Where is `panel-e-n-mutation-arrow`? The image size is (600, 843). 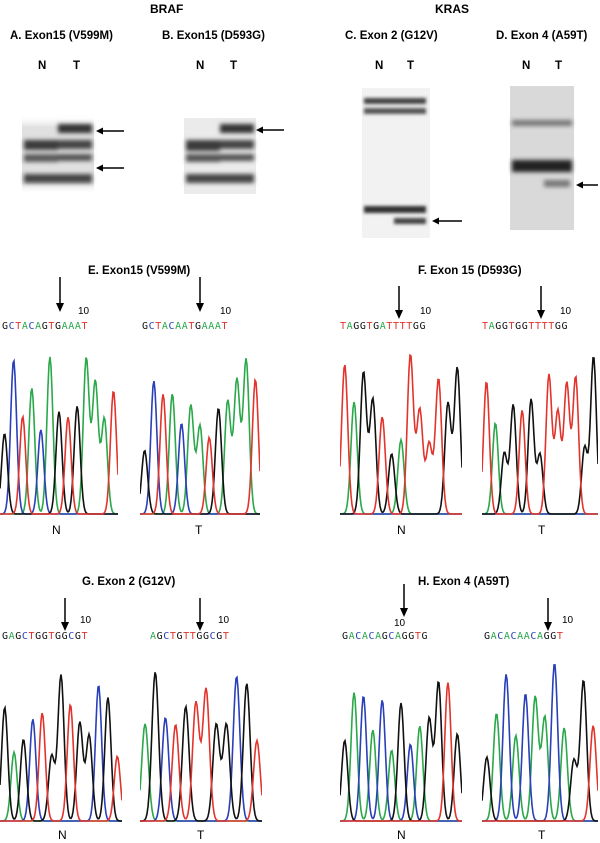 panel-e-n-mutation-arrow is located at coordinates (60, 295).